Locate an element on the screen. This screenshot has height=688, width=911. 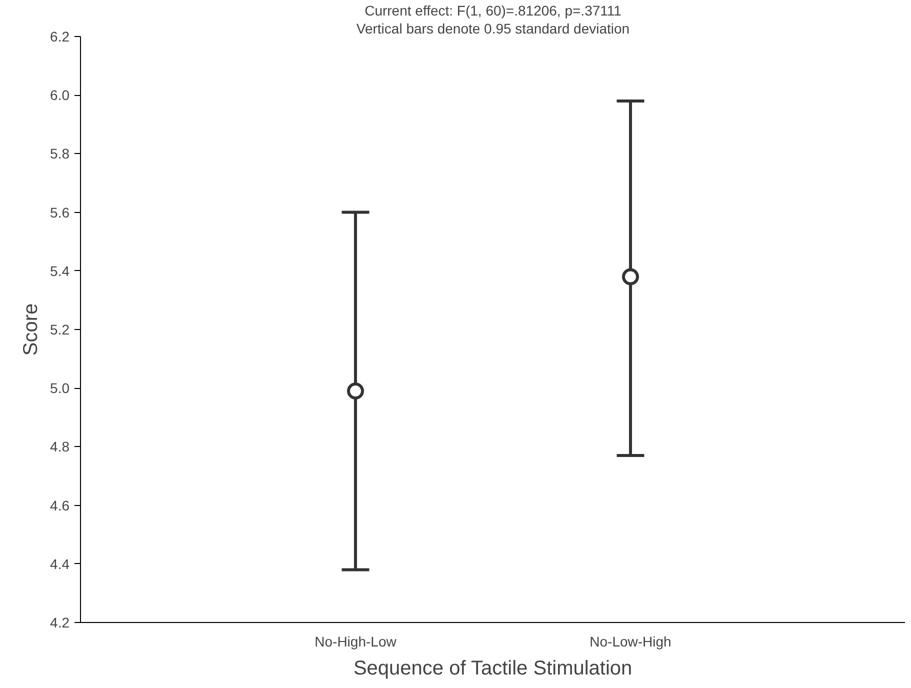
x-tick-label: No-High-Low is located at coordinates (356, 642).